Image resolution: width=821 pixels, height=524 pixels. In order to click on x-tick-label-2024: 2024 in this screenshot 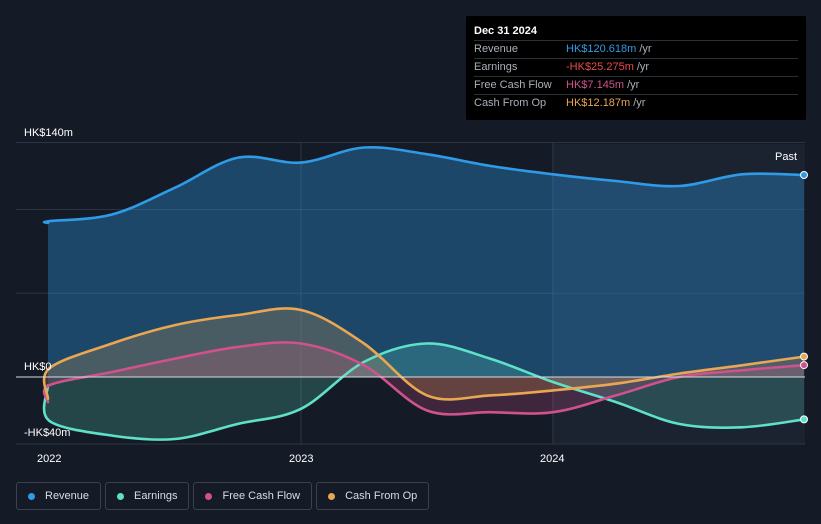, I will do `click(552, 459)`.